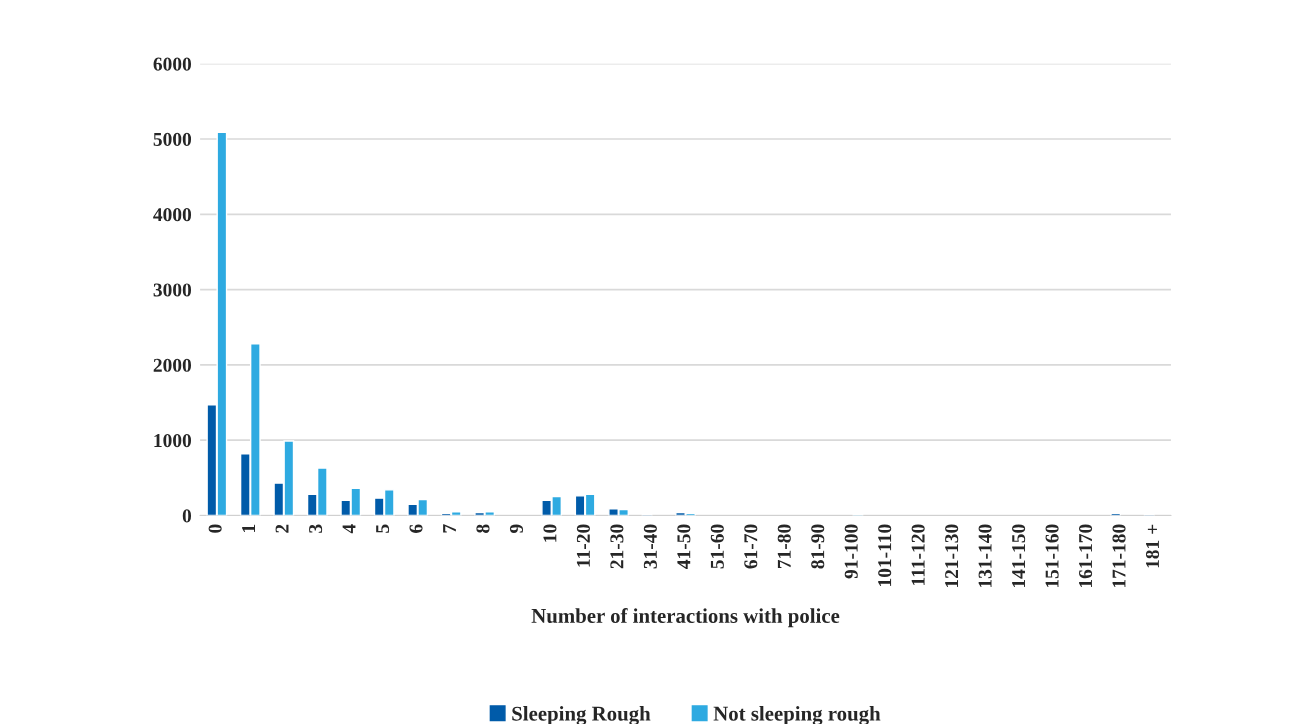  I want to click on x-tick-label: 151-160, so click(1052, 556).